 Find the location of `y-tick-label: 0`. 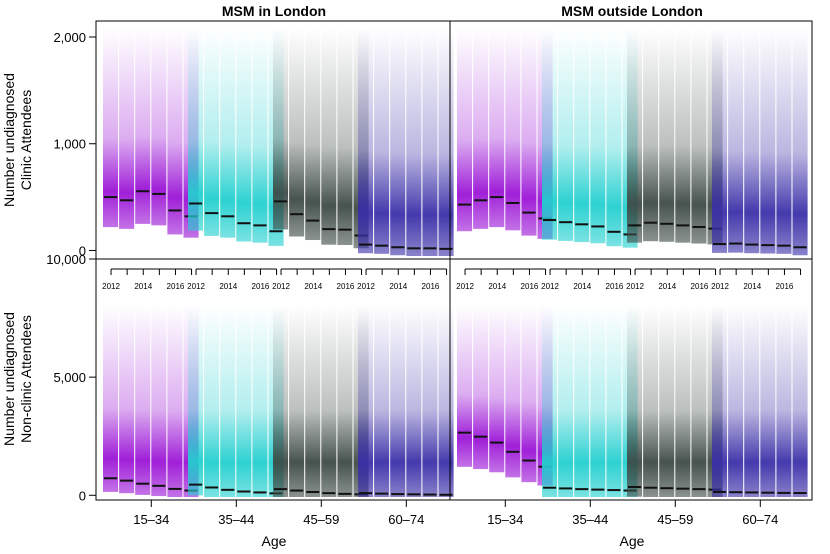

y-tick-label: 0 is located at coordinates (82, 250).